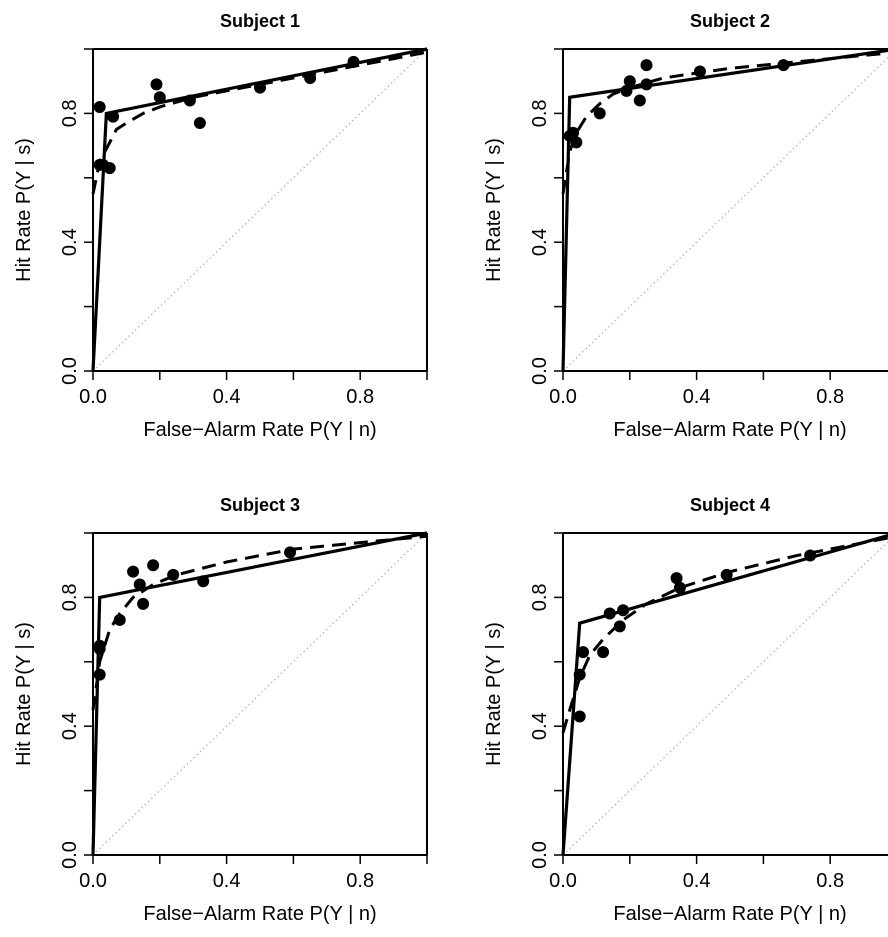 This screenshot has height=937, width=888. I want to click on panel-title: Subject 1, so click(260, 21).